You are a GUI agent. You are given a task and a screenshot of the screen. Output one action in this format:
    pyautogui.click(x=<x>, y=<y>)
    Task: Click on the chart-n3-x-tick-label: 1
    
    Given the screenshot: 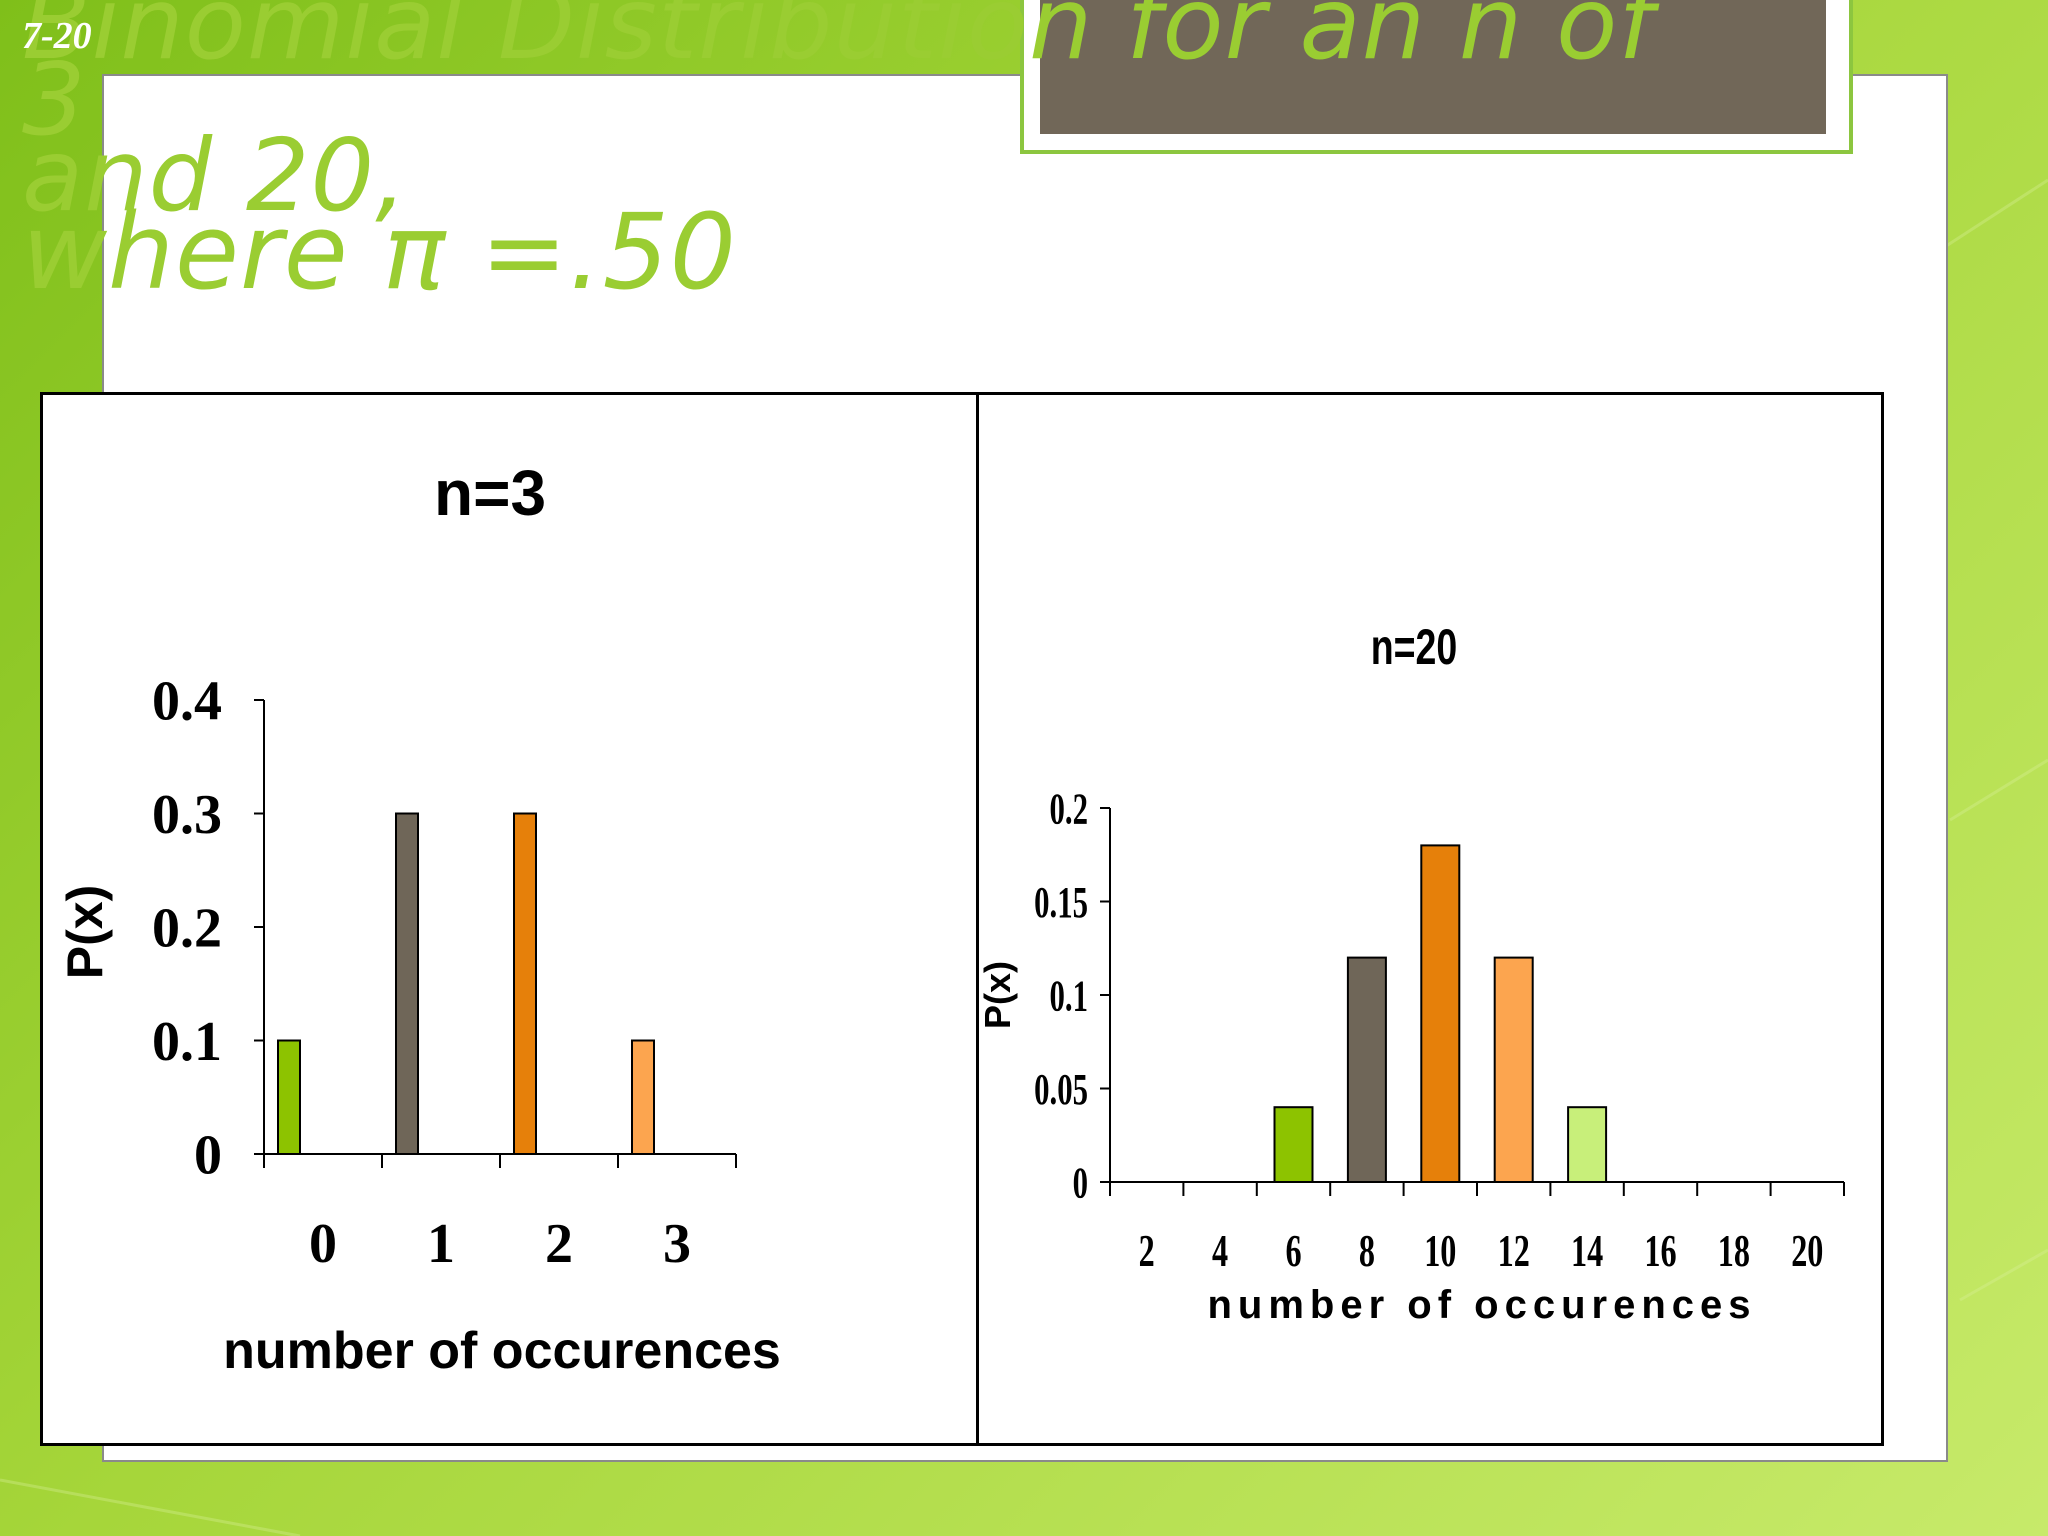 What is the action you would take?
    pyautogui.click(x=441, y=1244)
    